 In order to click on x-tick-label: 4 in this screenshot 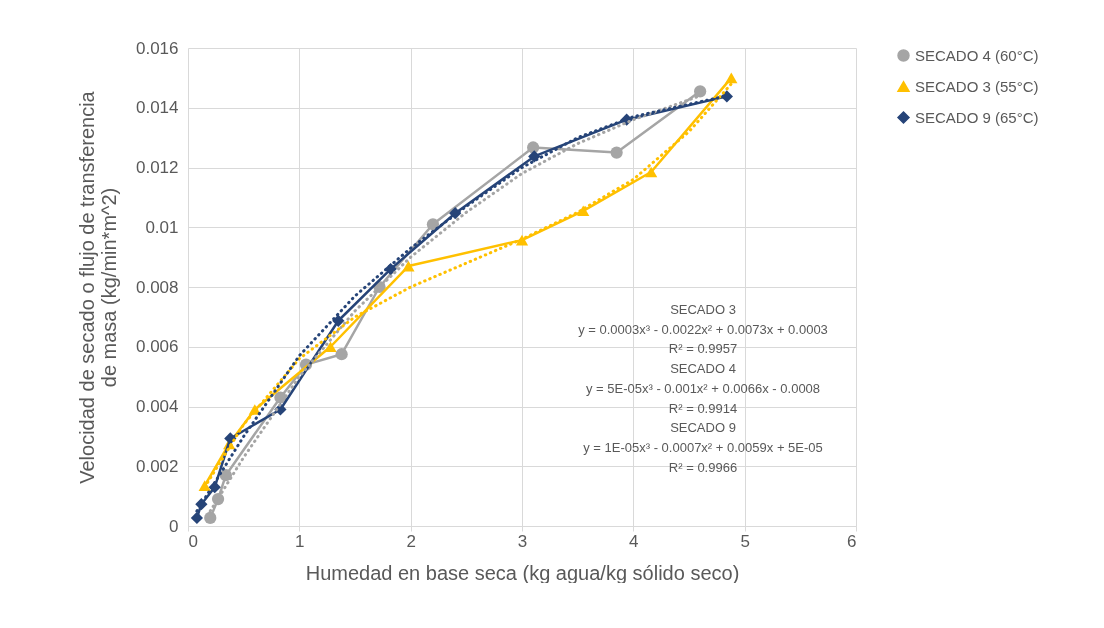, I will do `click(634, 541)`.